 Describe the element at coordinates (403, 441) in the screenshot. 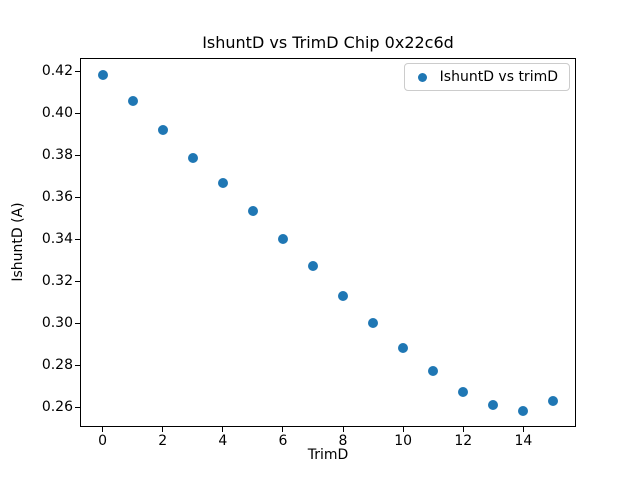

I see `x-tick-label: 10` at that location.